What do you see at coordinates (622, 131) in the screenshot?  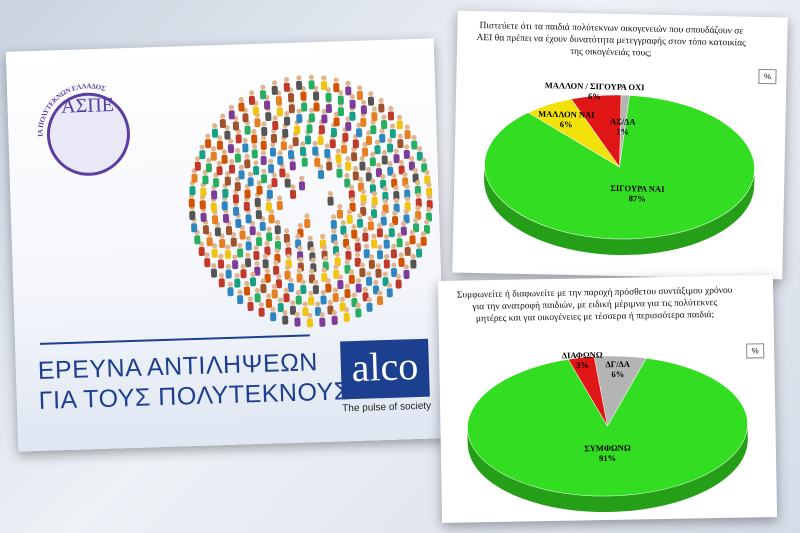 I see `slice-value: 1%` at bounding box center [622, 131].